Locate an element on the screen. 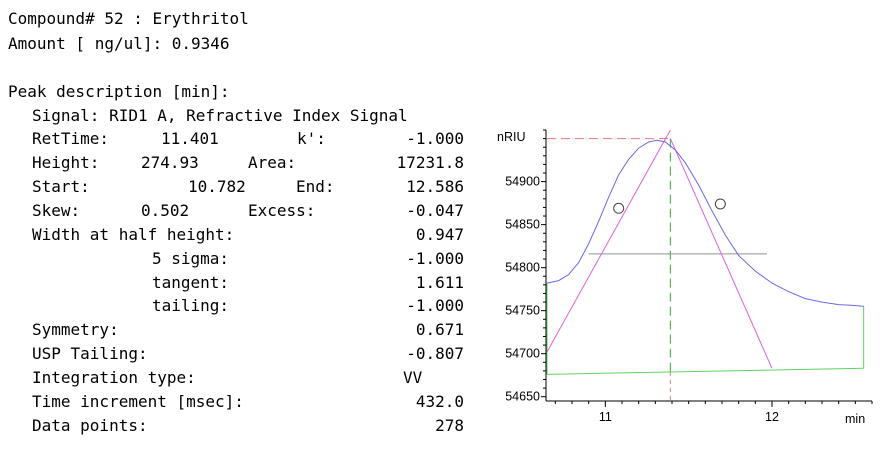 This screenshot has width=890, height=449. y-axis-label: nRIU is located at coordinates (511, 137).